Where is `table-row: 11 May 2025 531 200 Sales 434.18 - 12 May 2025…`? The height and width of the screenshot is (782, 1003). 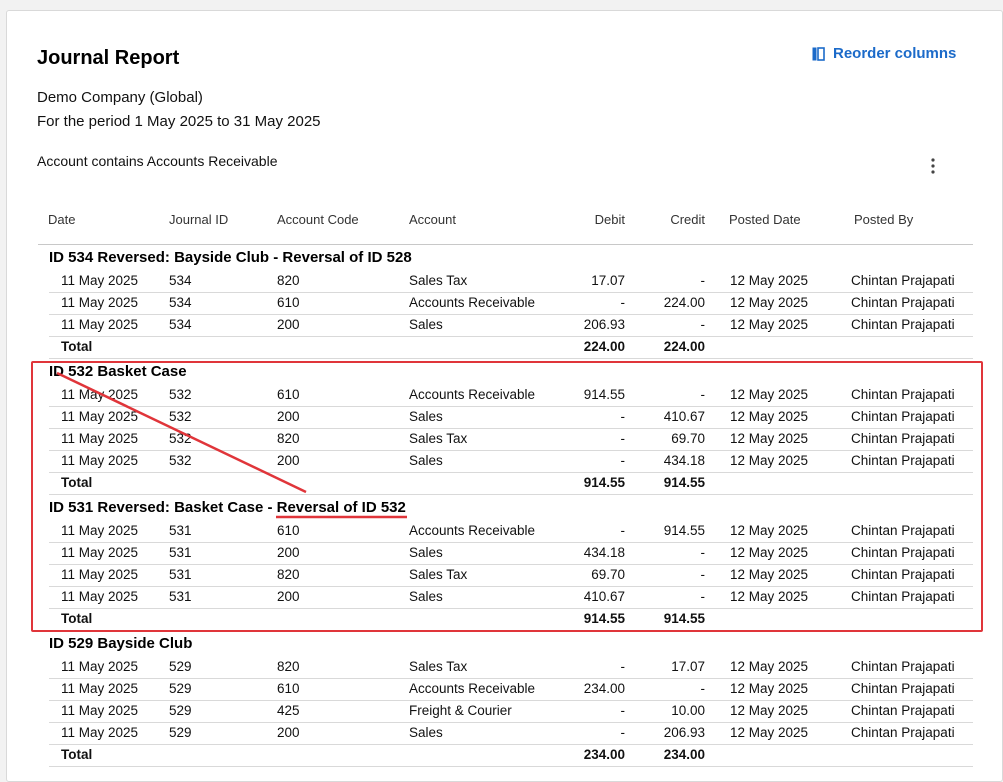 table-row: 11 May 2025 531 200 Sales 434.18 - 12 May 2025… is located at coordinates (511, 553).